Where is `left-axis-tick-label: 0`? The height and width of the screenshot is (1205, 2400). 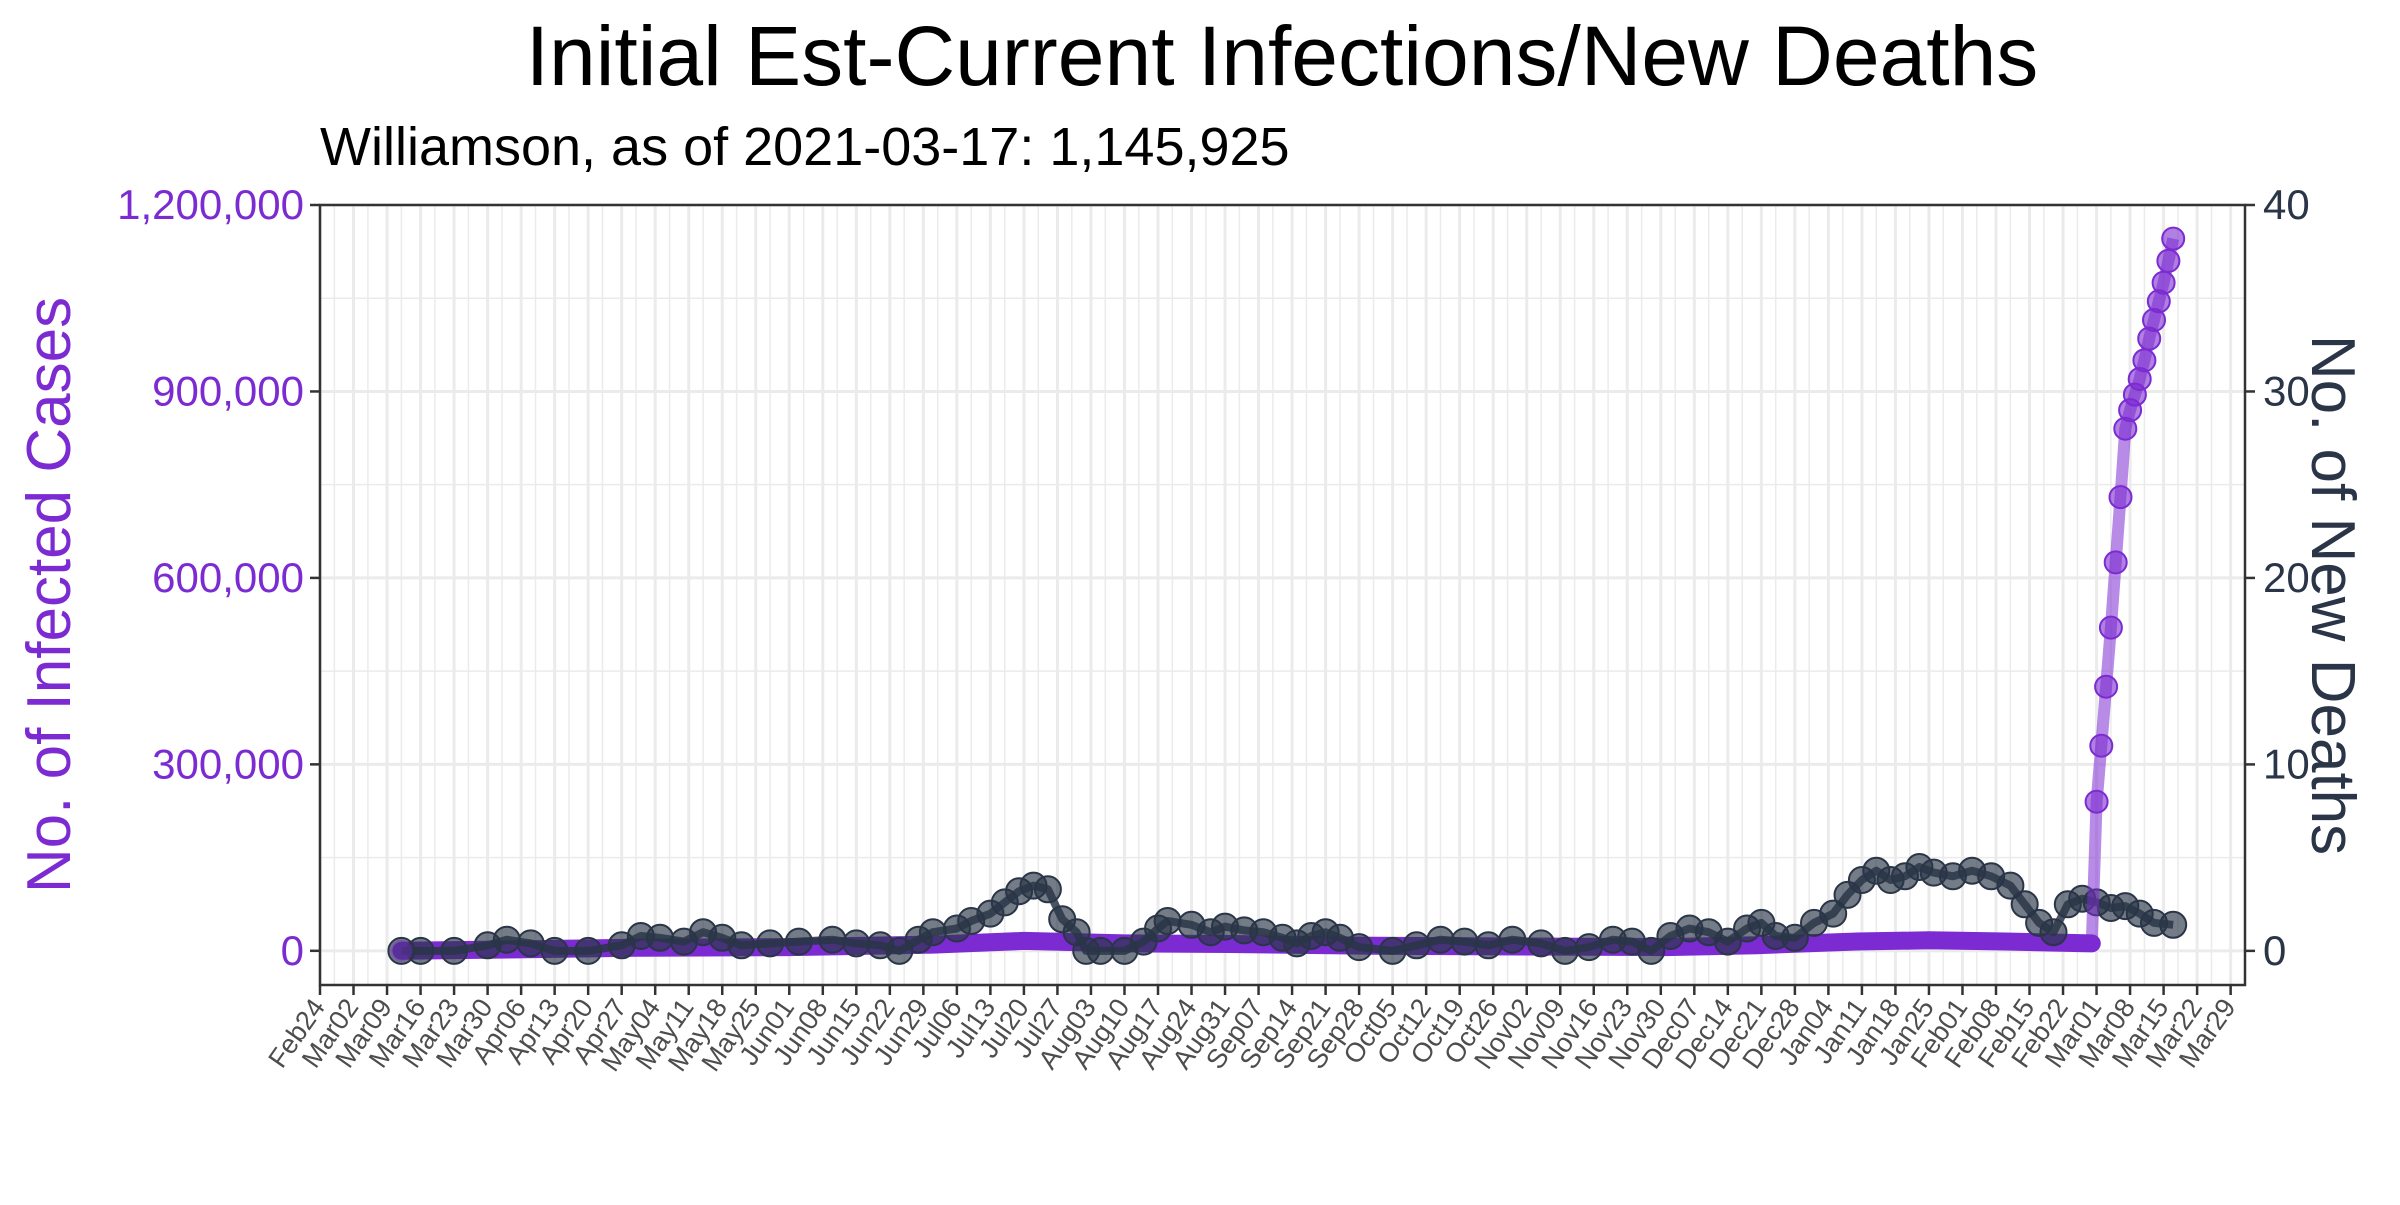
left-axis-tick-label: 0 is located at coordinates (292, 950).